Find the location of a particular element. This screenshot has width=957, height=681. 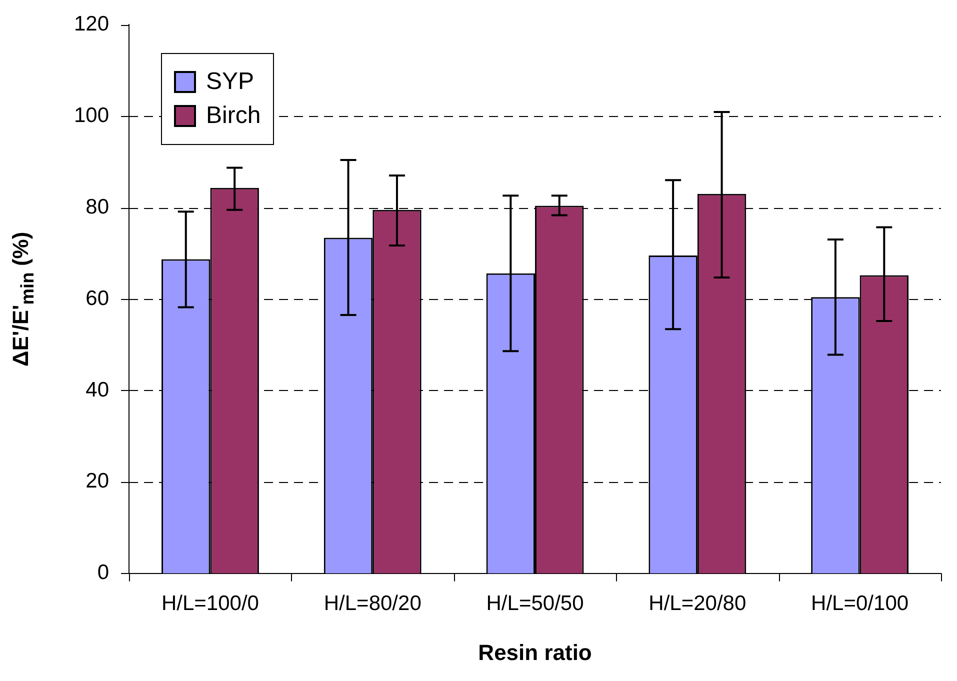

y-tick-label: 60 is located at coordinates (98, 298).